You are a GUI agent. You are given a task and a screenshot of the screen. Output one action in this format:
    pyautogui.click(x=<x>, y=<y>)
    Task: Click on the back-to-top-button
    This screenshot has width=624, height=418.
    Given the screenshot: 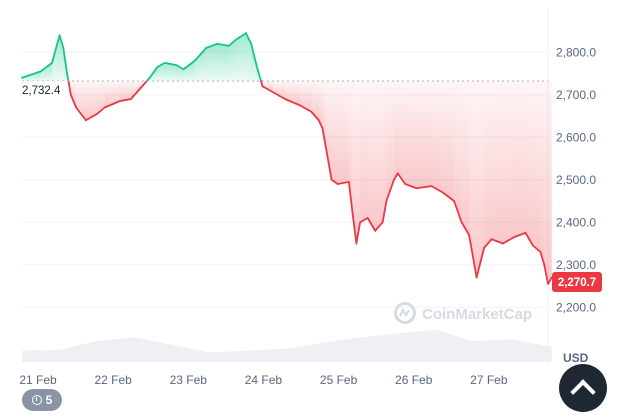 What is the action you would take?
    pyautogui.click(x=583, y=388)
    